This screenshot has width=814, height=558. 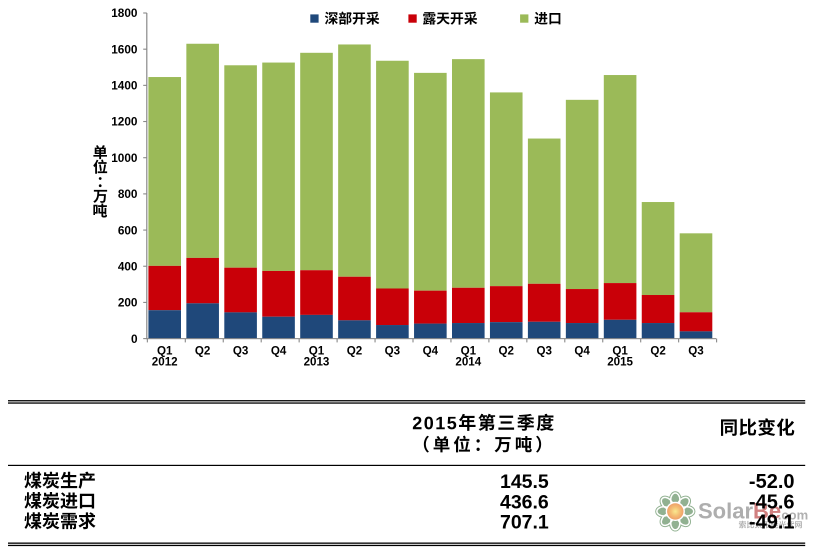 I want to click on svg-text: 1000, so click(x=124, y=158).